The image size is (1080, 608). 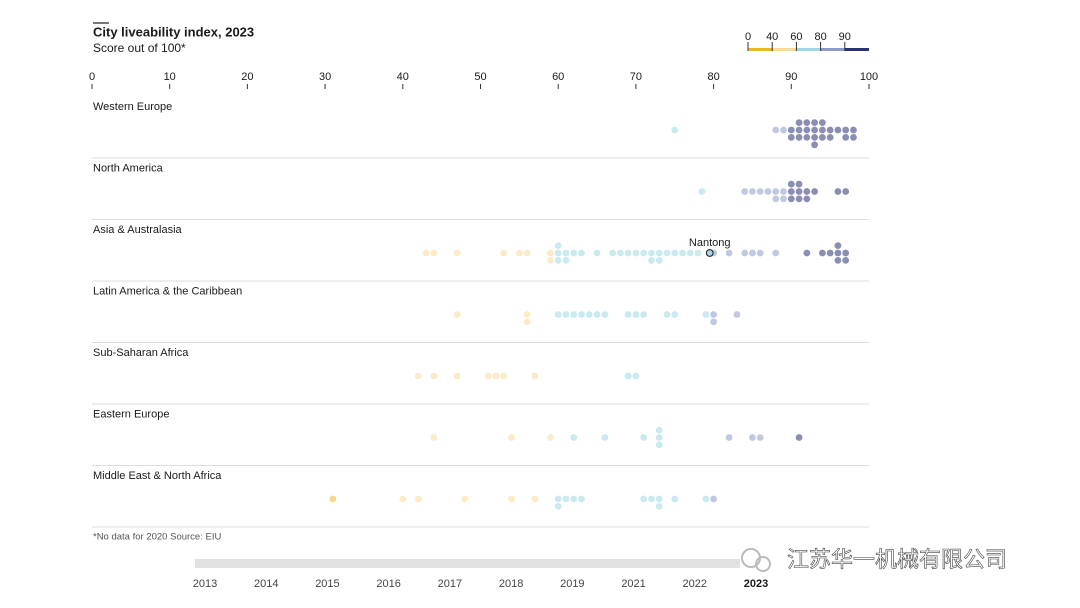 What do you see at coordinates (558, 77) in the screenshot?
I see `x-tick-label: 60` at bounding box center [558, 77].